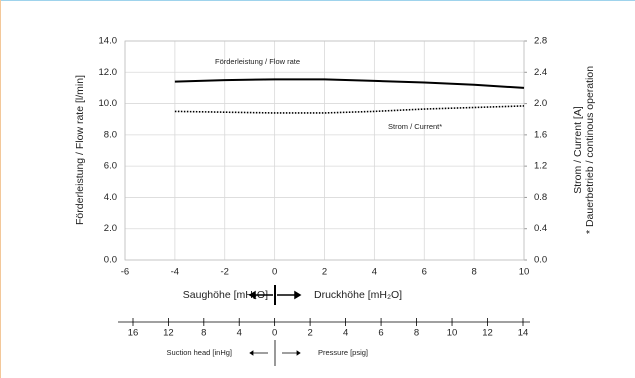 Image resolution: width=635 pixels, height=378 pixels. What do you see at coordinates (239, 333) in the screenshot?
I see `inhg-tick-label: 4` at bounding box center [239, 333].